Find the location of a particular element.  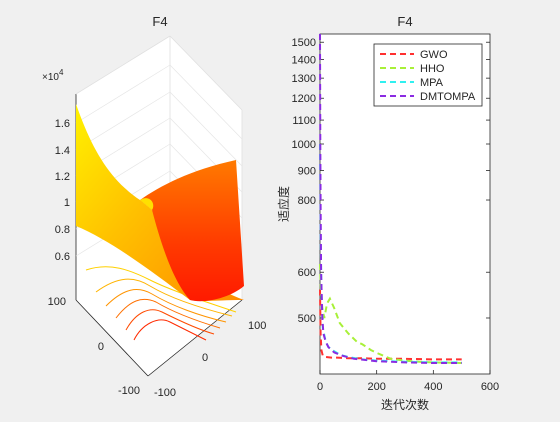

legend: GWO HHO MPA DMTOMPA is located at coordinates (428, 75).